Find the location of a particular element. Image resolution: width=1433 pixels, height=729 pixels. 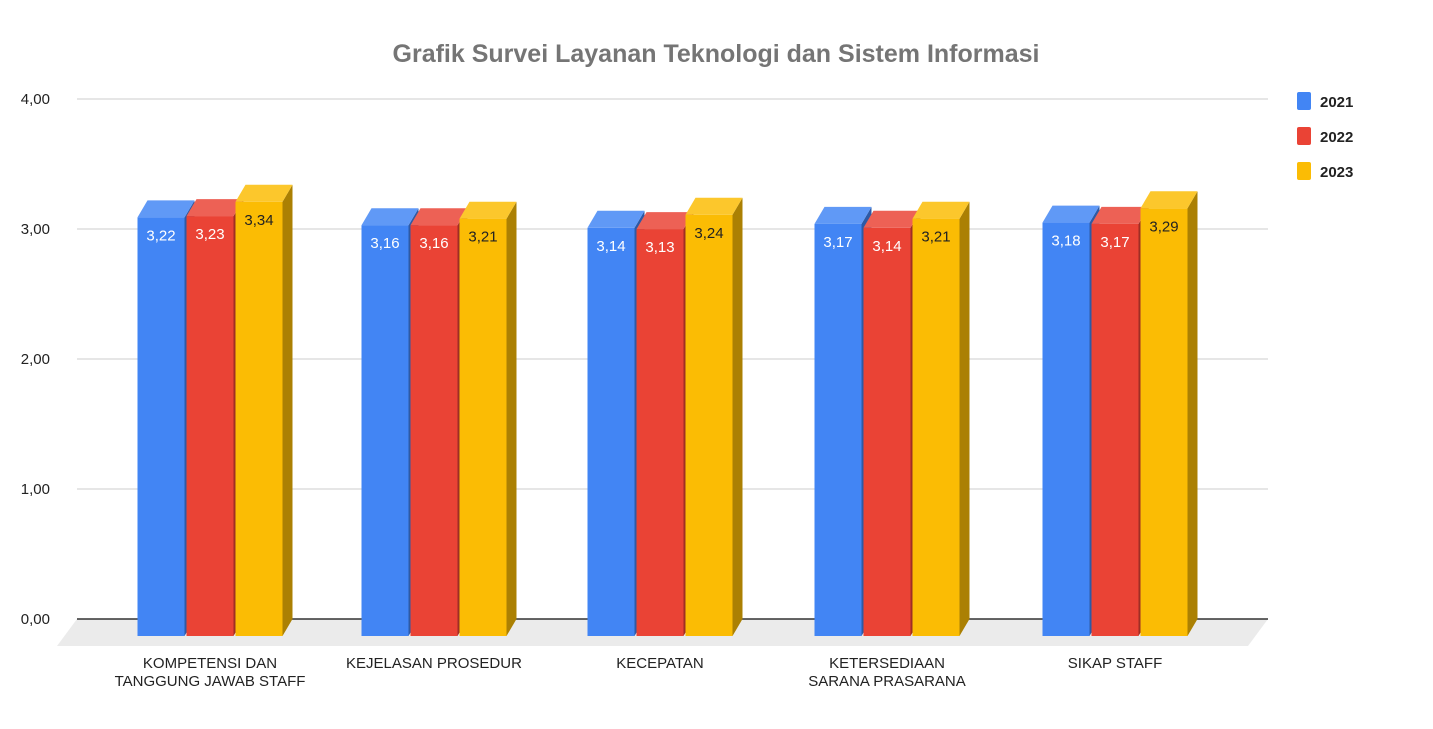

x-category-label: KOMPETENSI DAN TANGGUNG JAWAB STAFF is located at coordinates (210, 672).